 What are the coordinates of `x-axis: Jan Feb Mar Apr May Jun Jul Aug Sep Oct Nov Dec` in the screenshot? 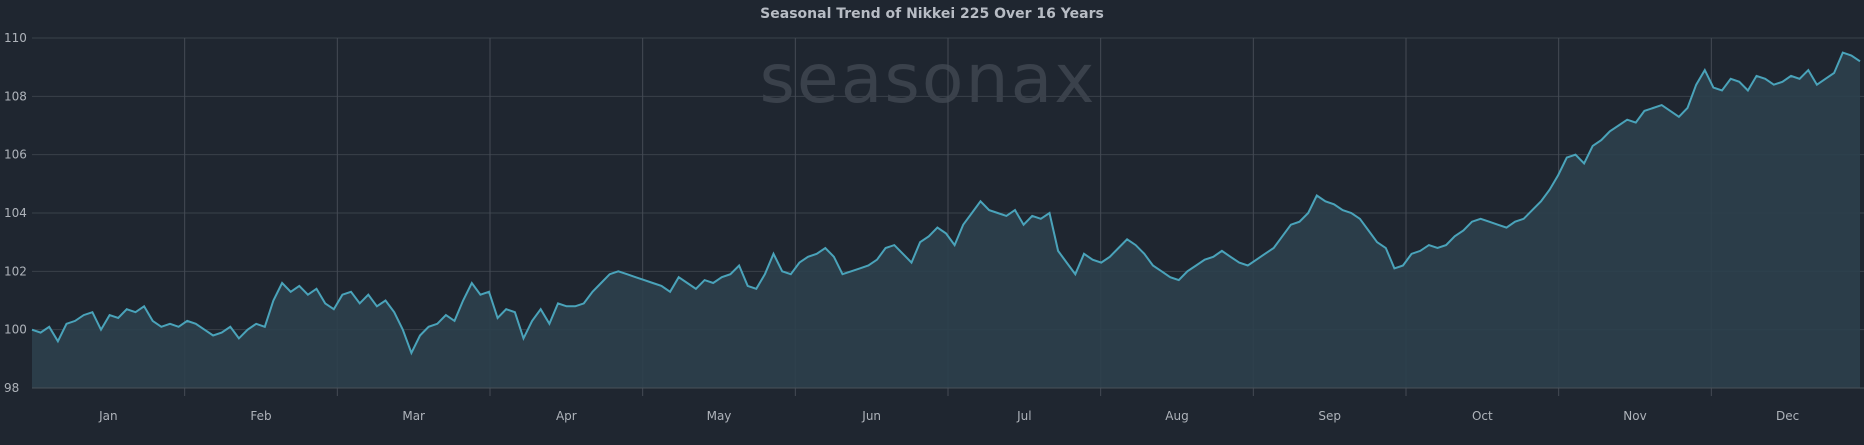 It's located at (948, 416).